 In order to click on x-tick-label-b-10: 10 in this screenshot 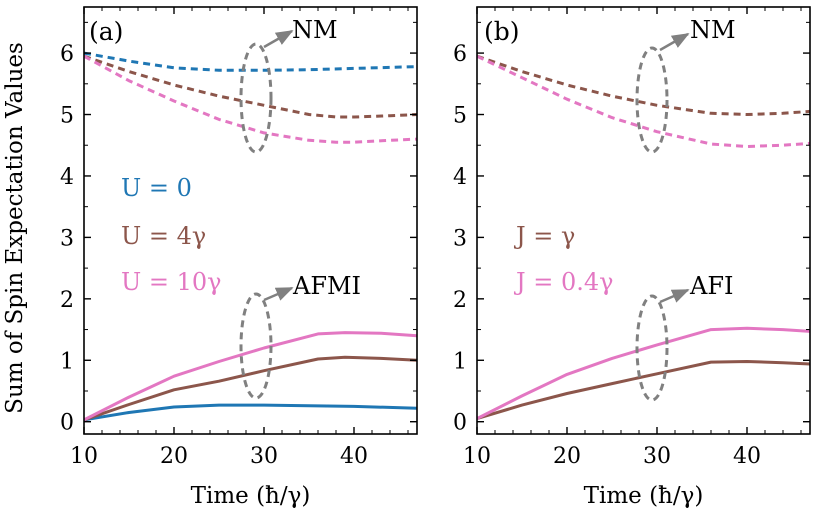, I will do `click(477, 456)`.